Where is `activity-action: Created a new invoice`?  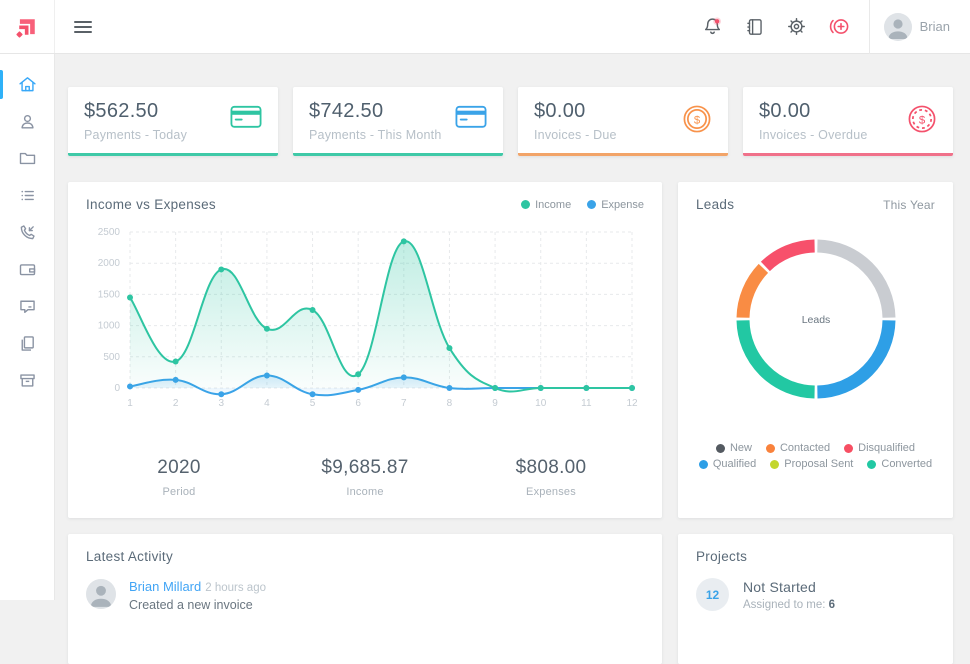
activity-action: Created a new invoice is located at coordinates (197, 605).